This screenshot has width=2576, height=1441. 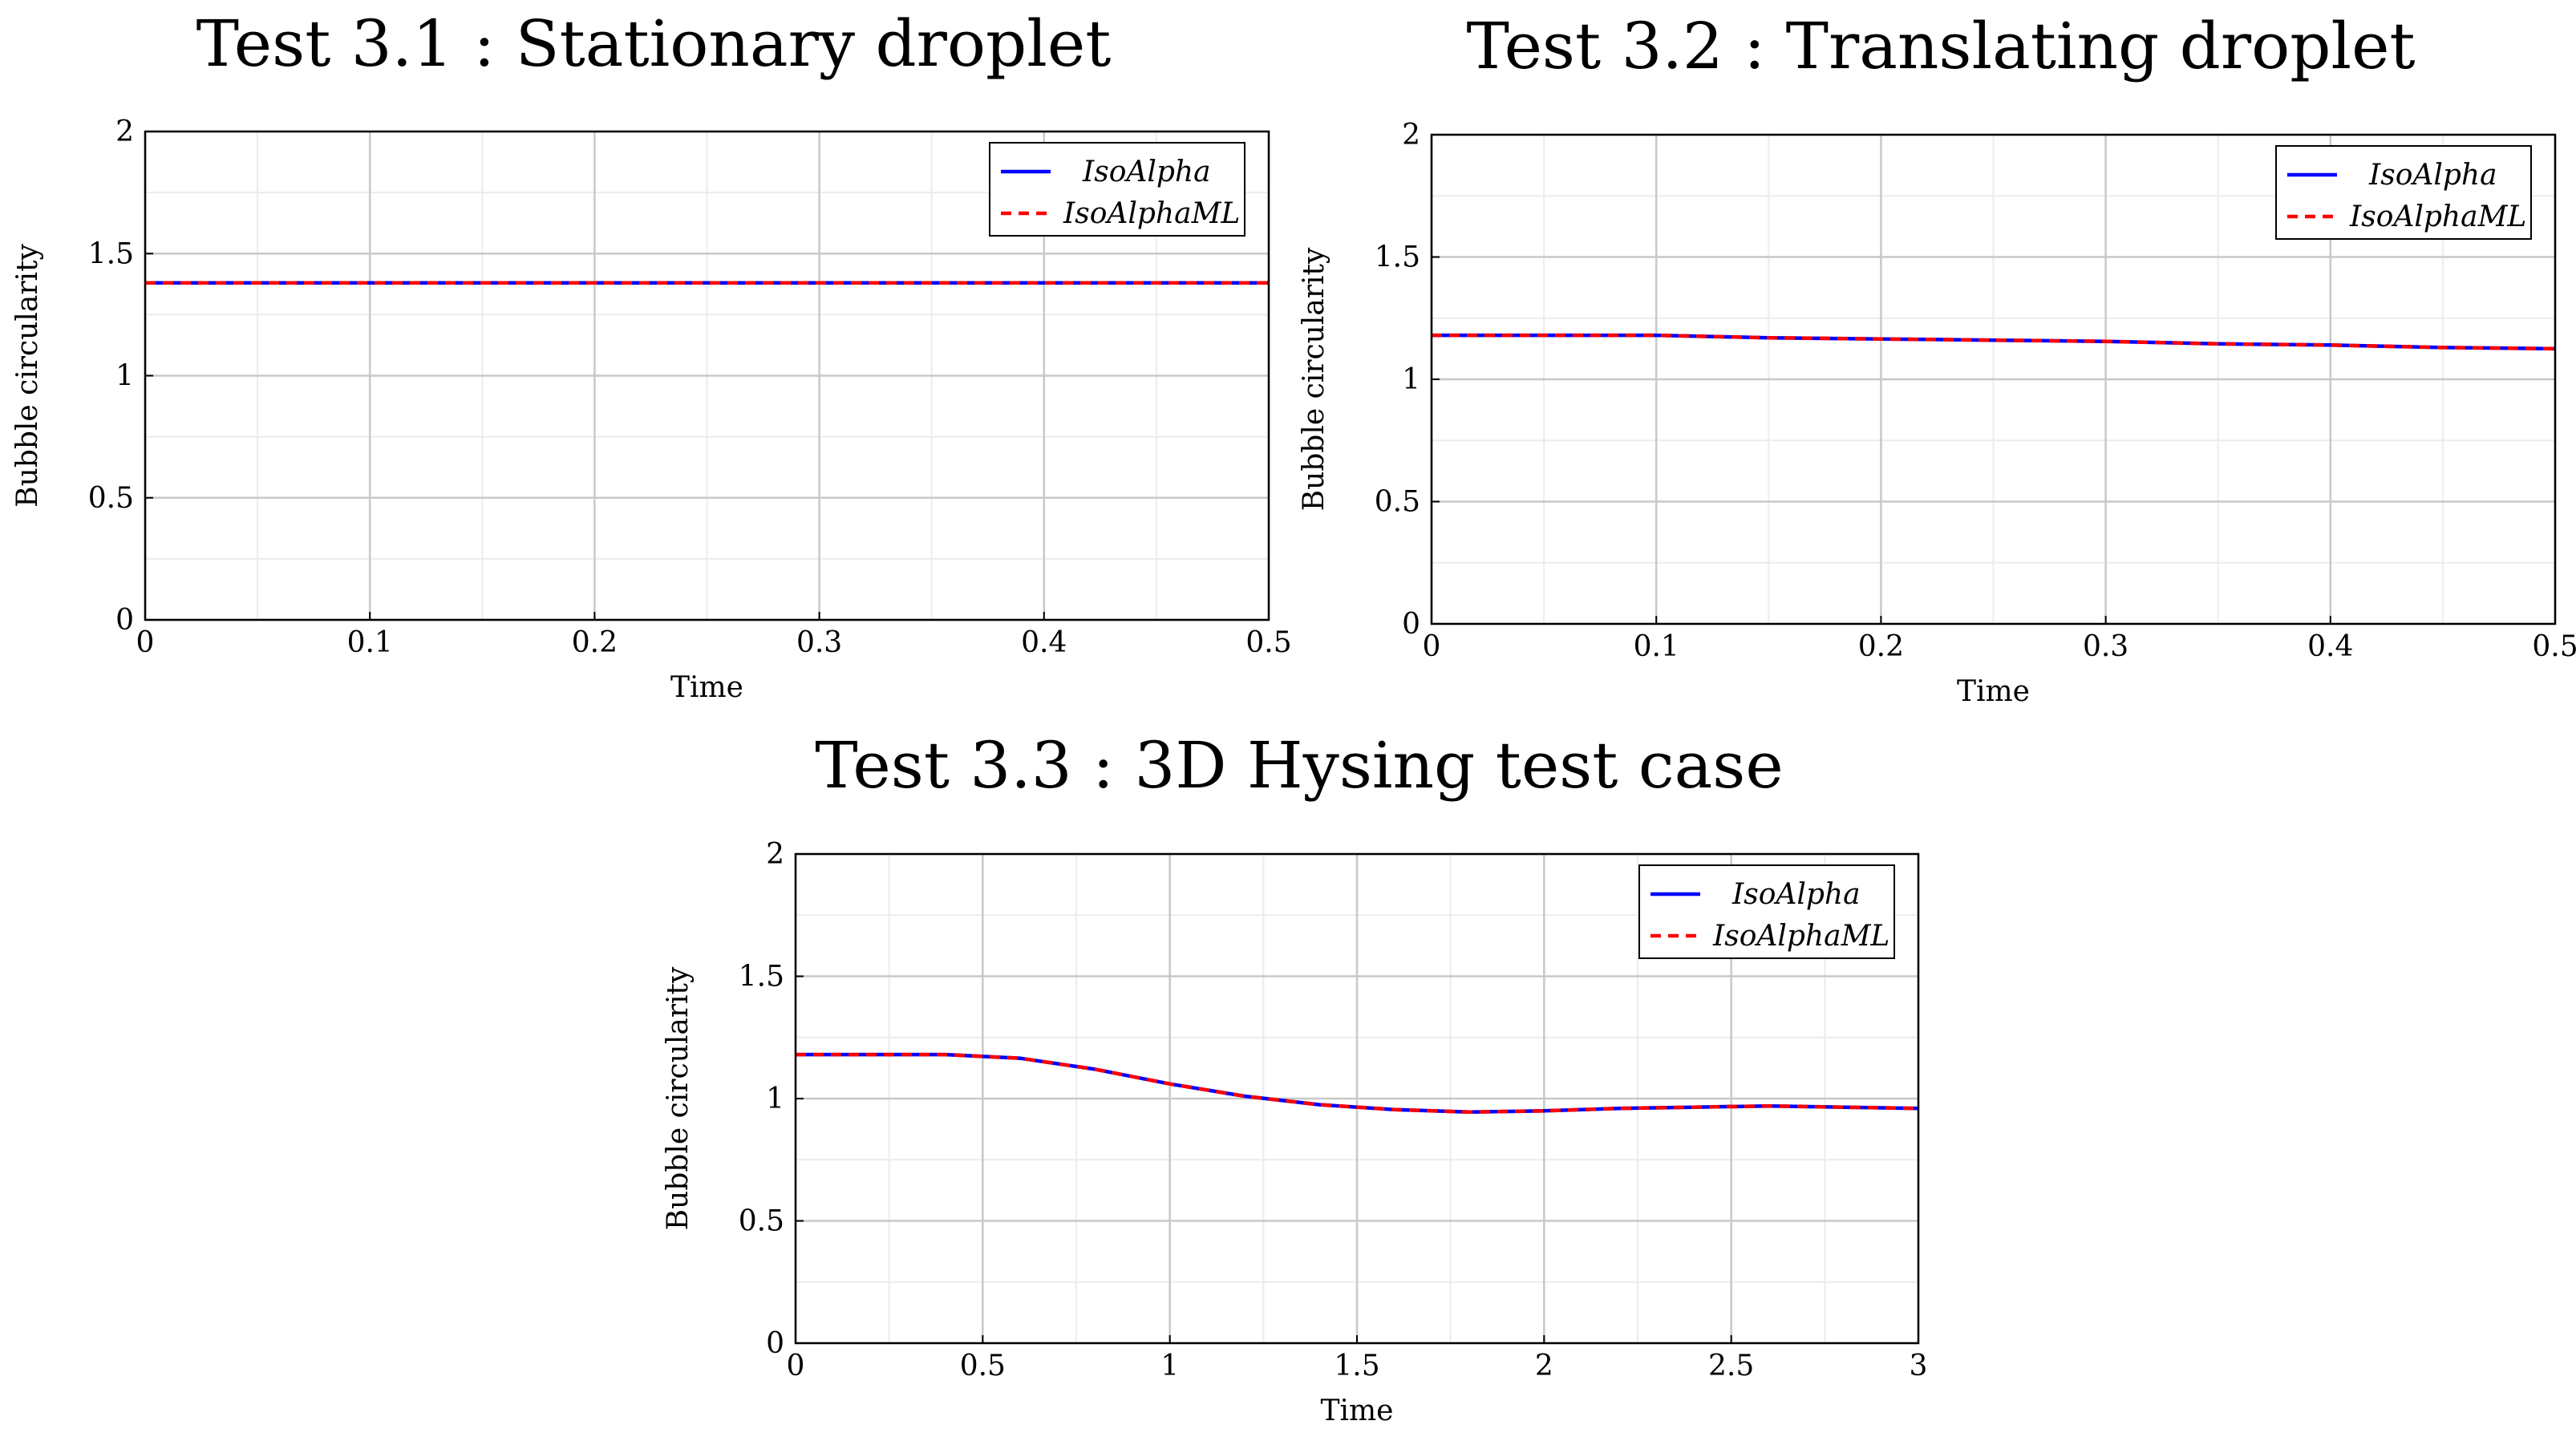 I want to click on x-tick-label: 1, so click(x=1169, y=1366).